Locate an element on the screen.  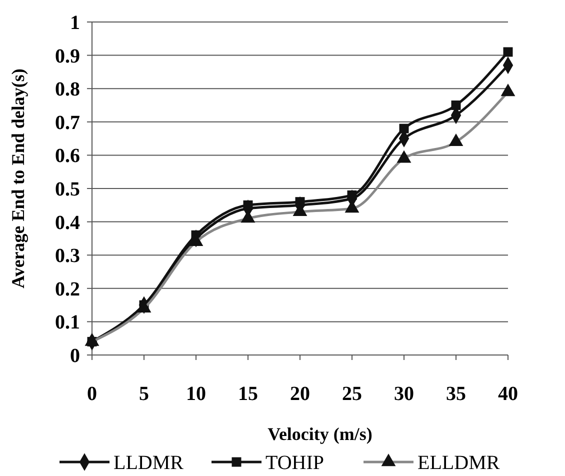
y-axis-title: Average End to End delay(s) is located at coordinates (18, 178).